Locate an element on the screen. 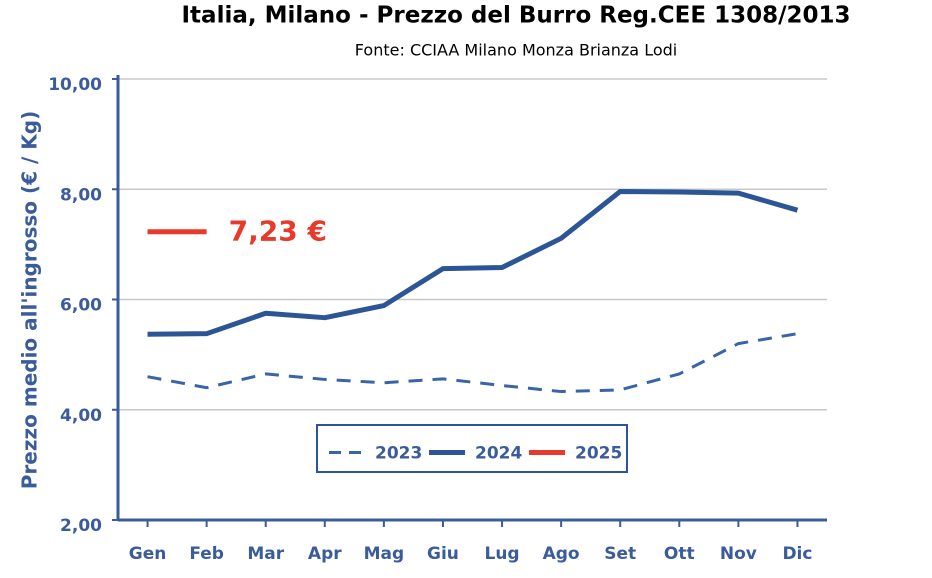 The image size is (932, 578). x-tick-label: Feb is located at coordinates (206, 554).